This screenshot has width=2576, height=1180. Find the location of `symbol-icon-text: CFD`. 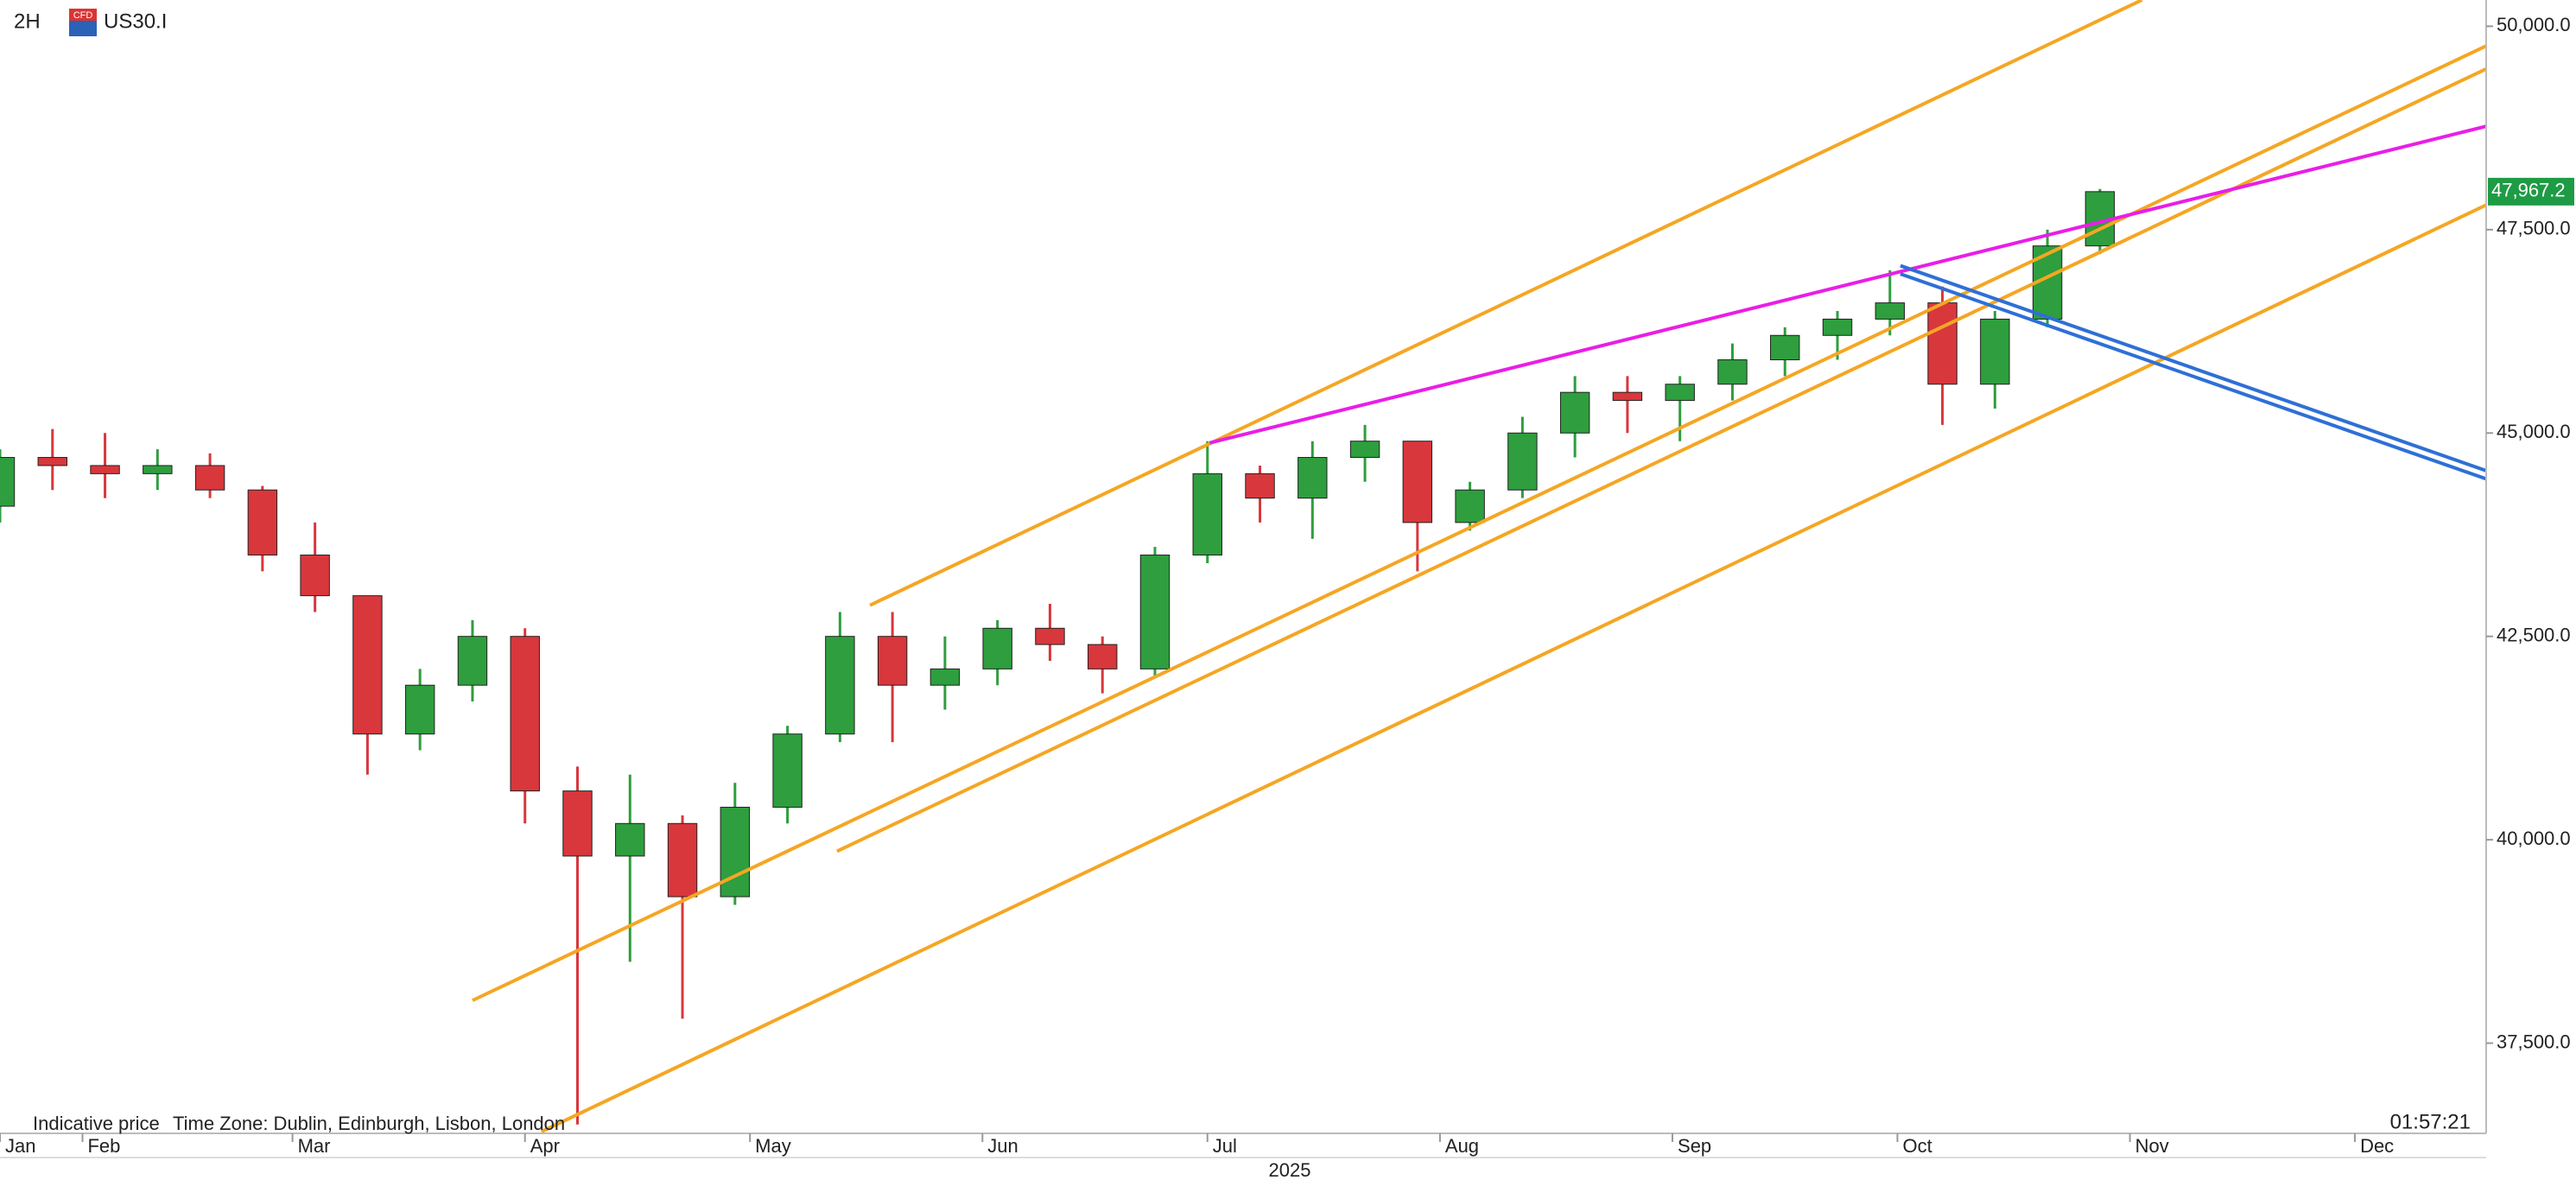

symbol-icon-text: CFD is located at coordinates (83, 16).